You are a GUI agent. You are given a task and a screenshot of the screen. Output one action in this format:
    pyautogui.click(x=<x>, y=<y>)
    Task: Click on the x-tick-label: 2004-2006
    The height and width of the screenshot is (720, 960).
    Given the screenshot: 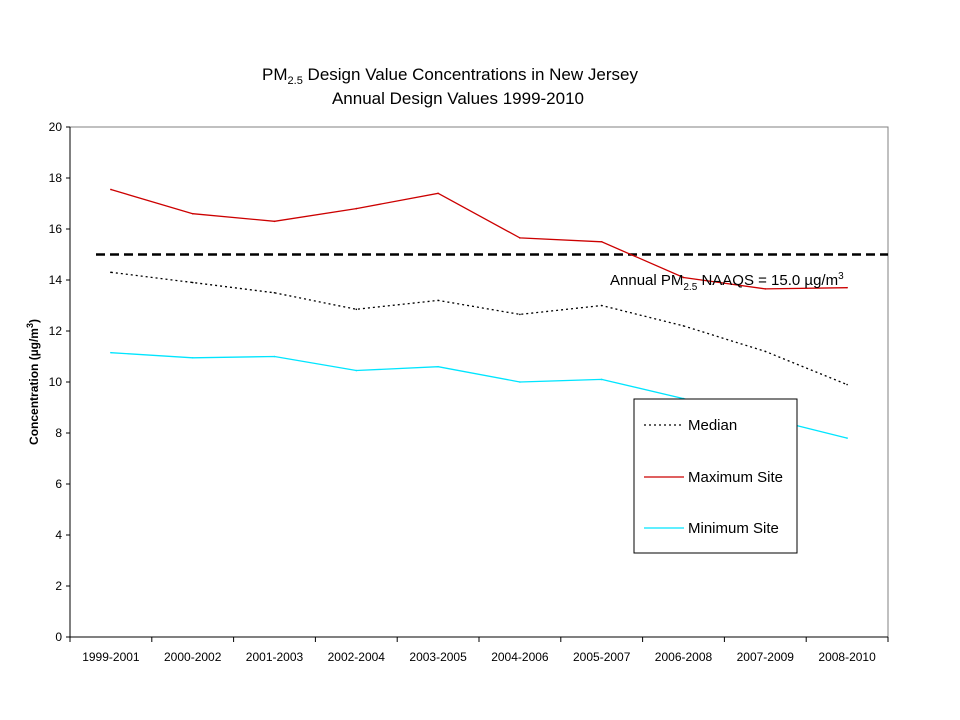 What is the action you would take?
    pyautogui.click(x=520, y=657)
    